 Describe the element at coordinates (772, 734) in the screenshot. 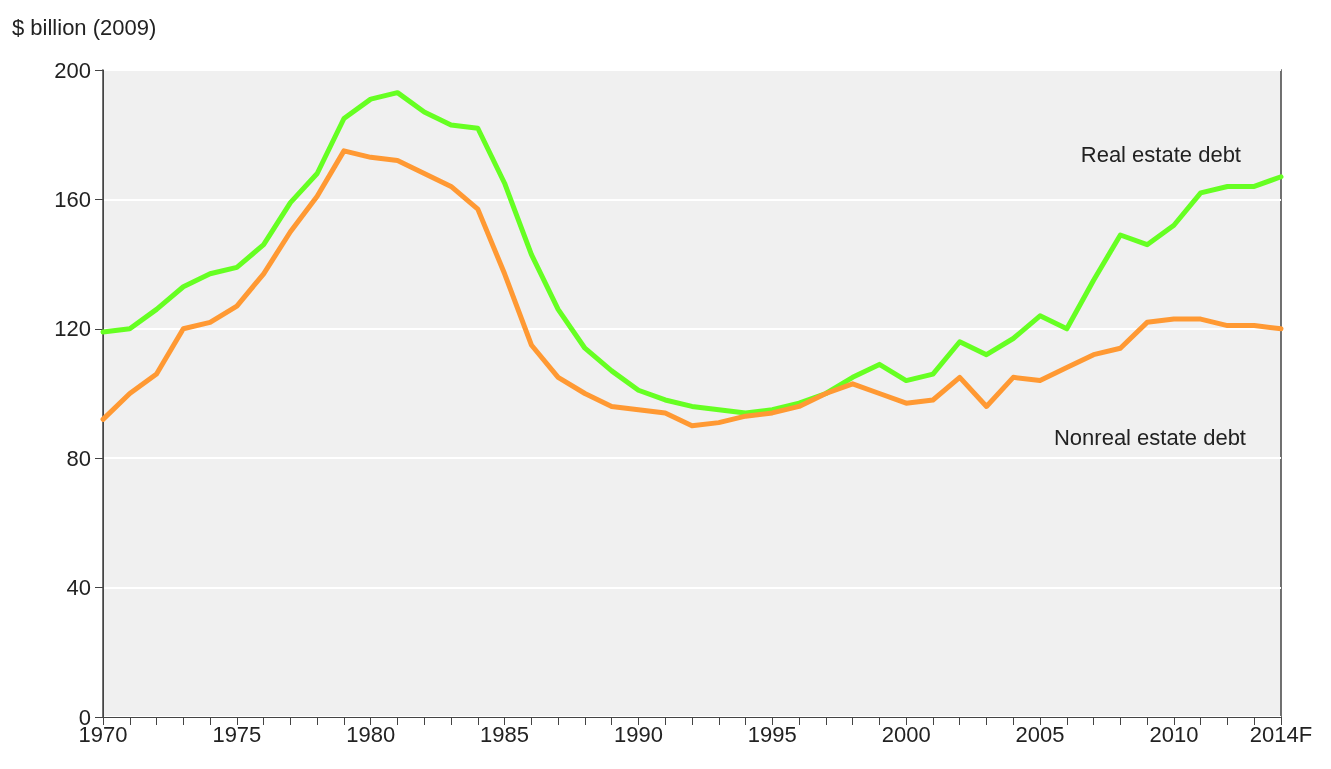

I see `x-tick-label: 1995` at that location.